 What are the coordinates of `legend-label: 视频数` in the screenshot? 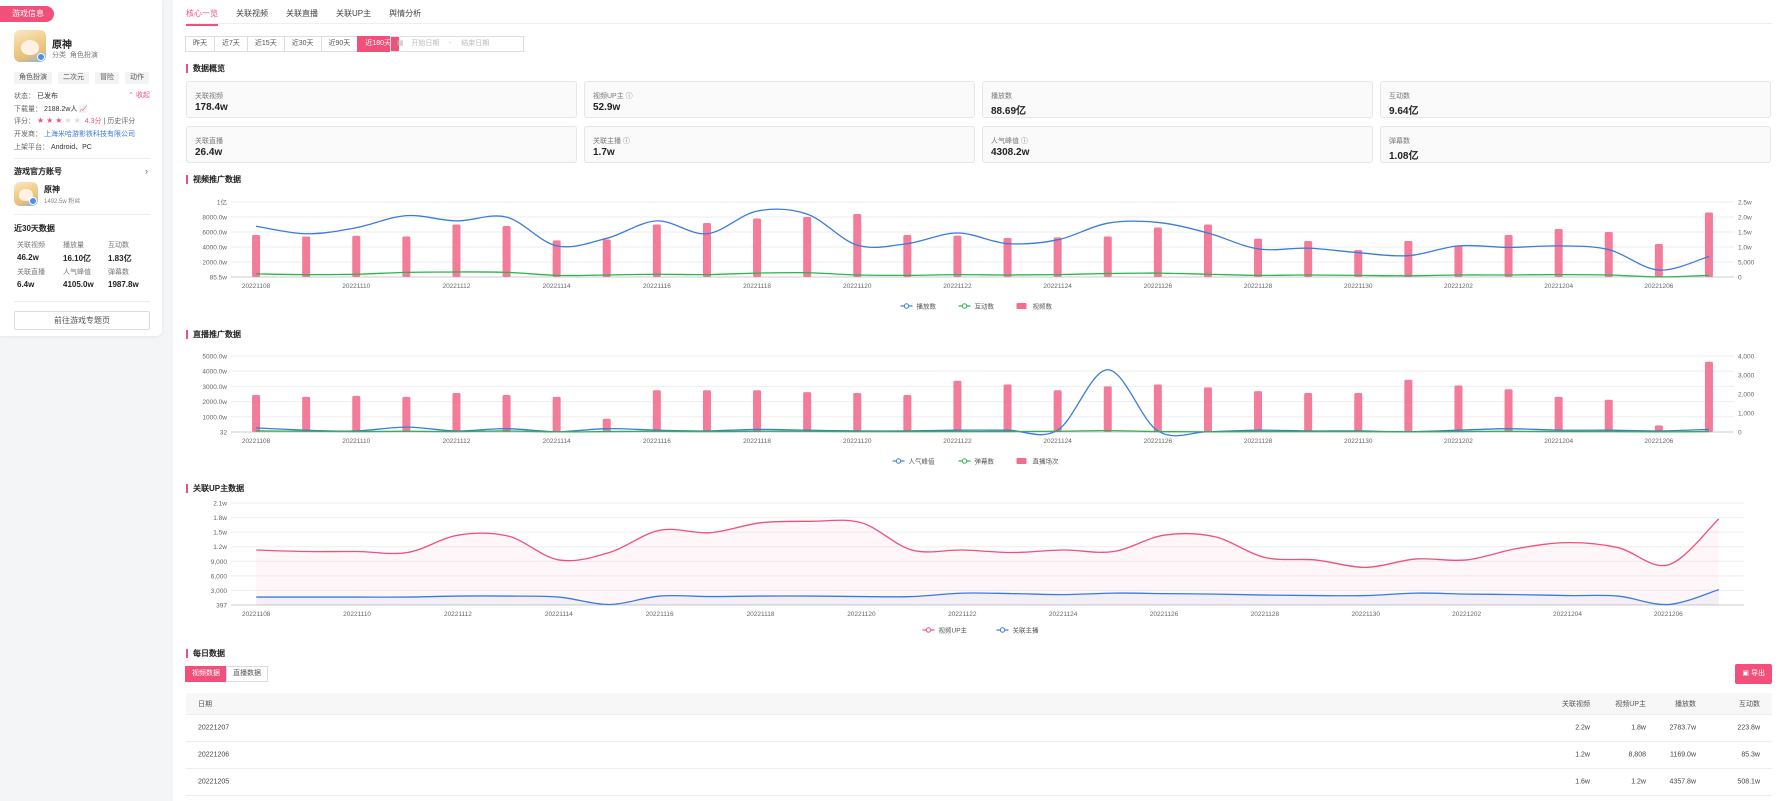 It's located at (1043, 306).